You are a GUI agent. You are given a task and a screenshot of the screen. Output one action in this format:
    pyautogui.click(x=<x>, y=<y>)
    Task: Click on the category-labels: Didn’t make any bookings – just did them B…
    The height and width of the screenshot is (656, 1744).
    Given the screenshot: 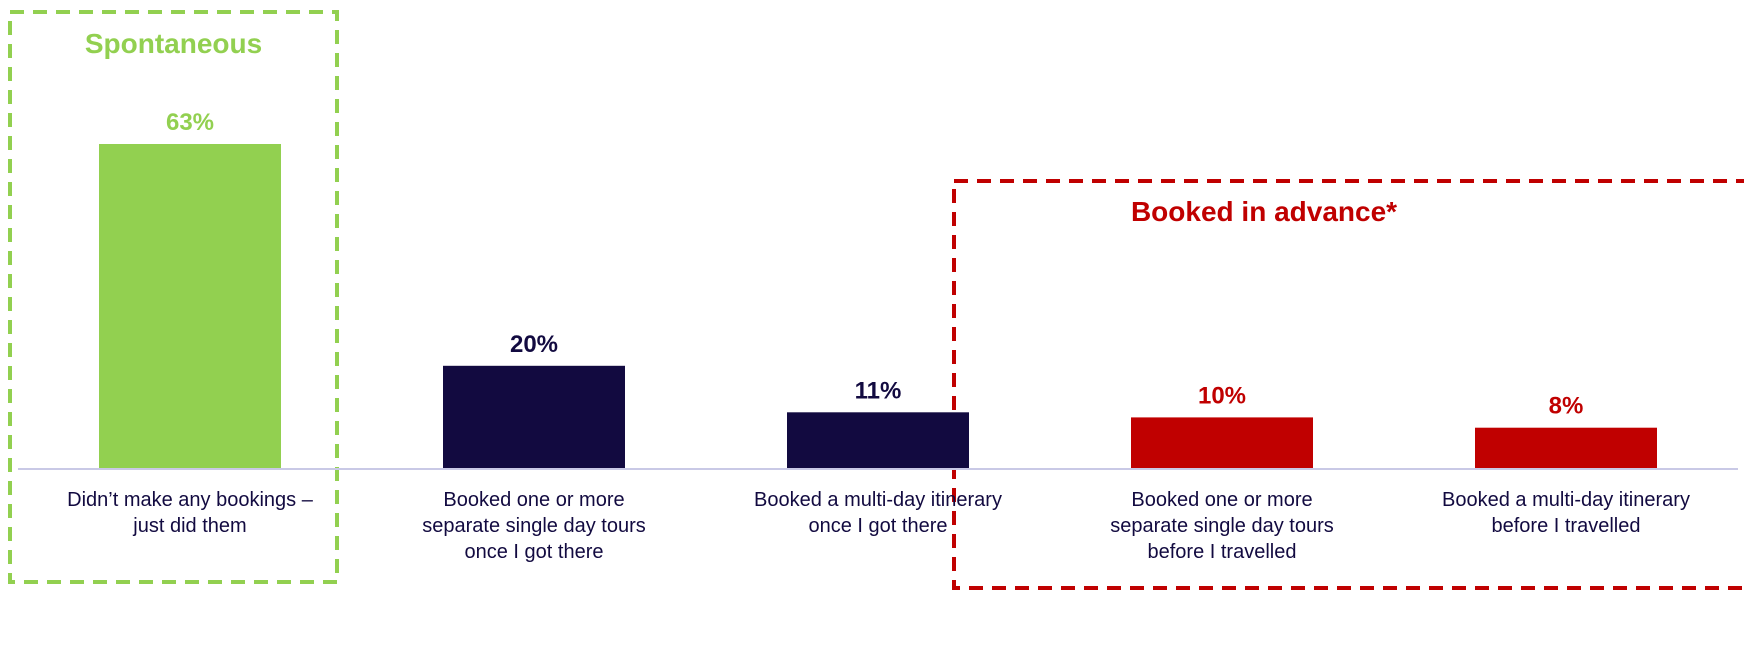 What is the action you would take?
    pyautogui.click(x=878, y=526)
    